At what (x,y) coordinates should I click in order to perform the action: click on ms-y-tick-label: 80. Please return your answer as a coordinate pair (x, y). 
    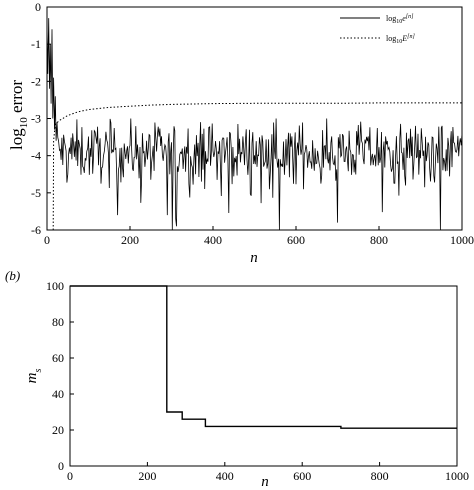
    Looking at the image, I should click on (58, 322).